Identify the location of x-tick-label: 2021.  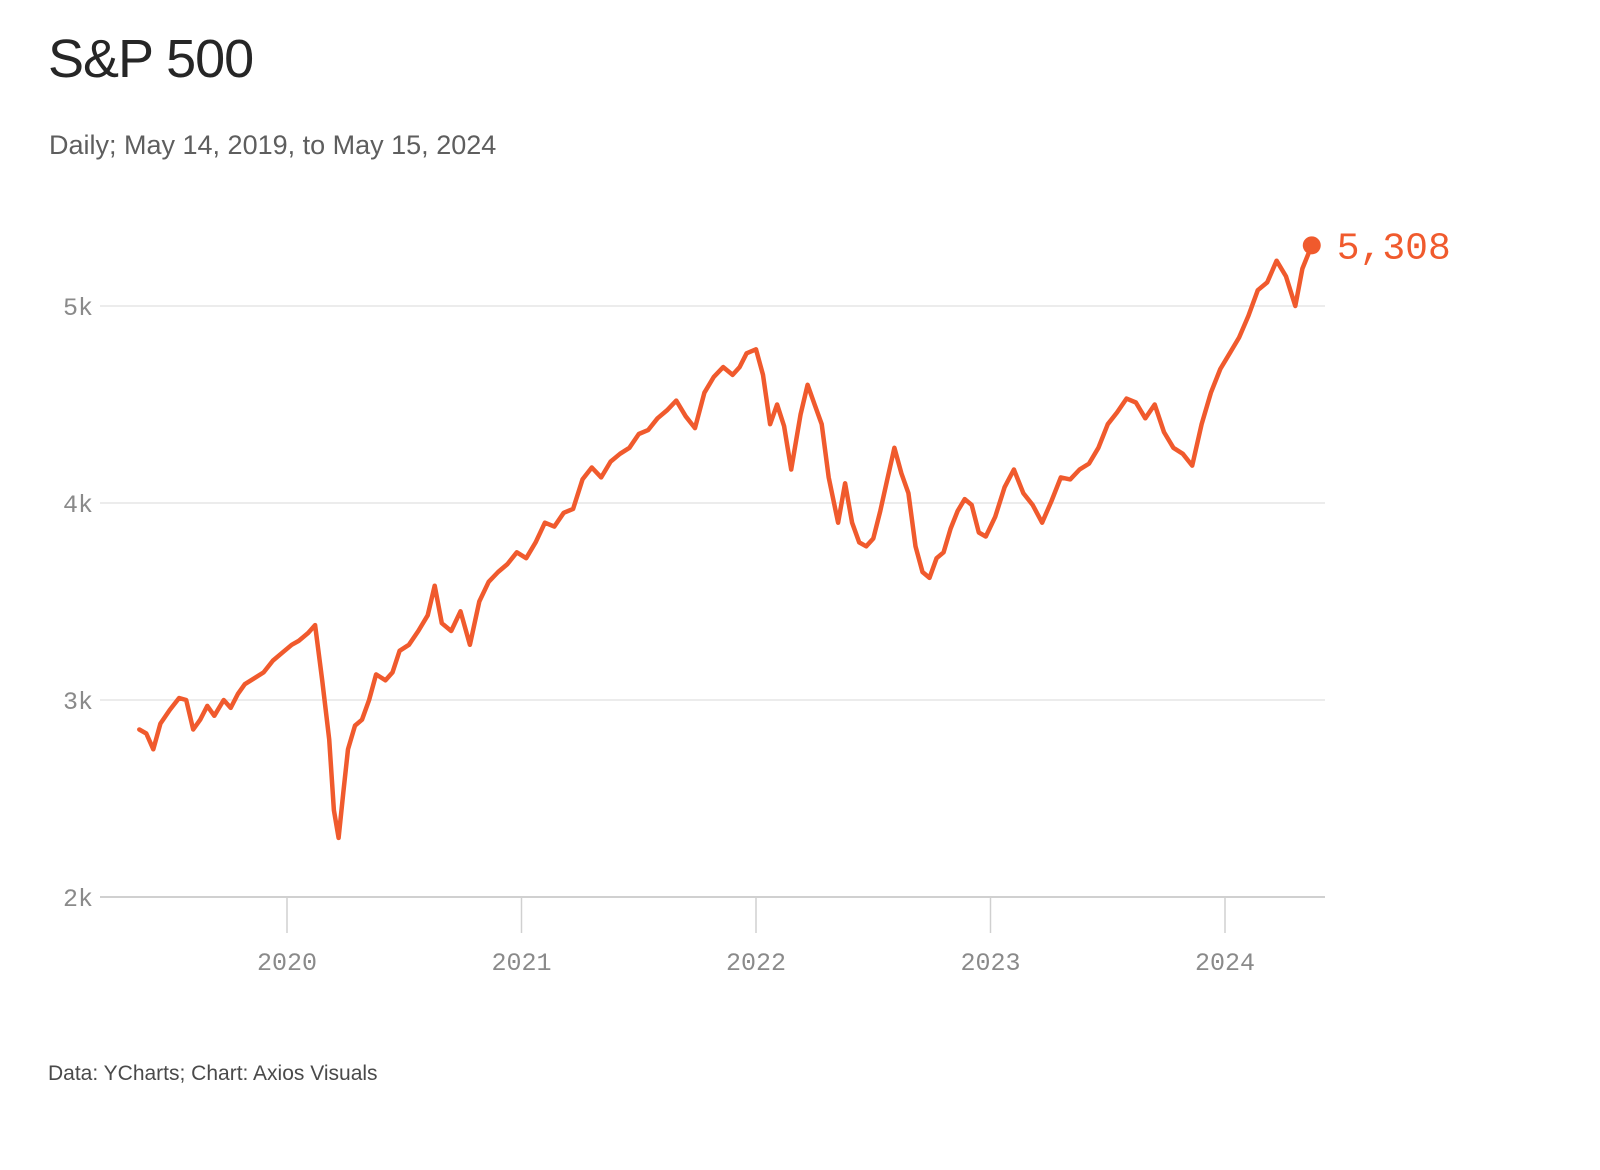
(521, 963).